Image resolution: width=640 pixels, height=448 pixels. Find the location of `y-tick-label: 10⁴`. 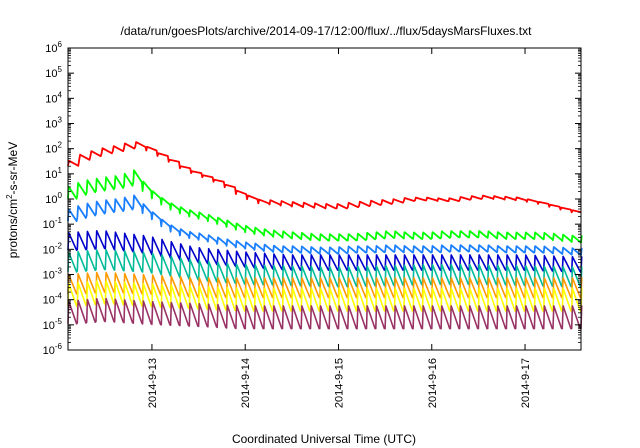

y-tick-label: 10⁴ is located at coordinates (53, 97).